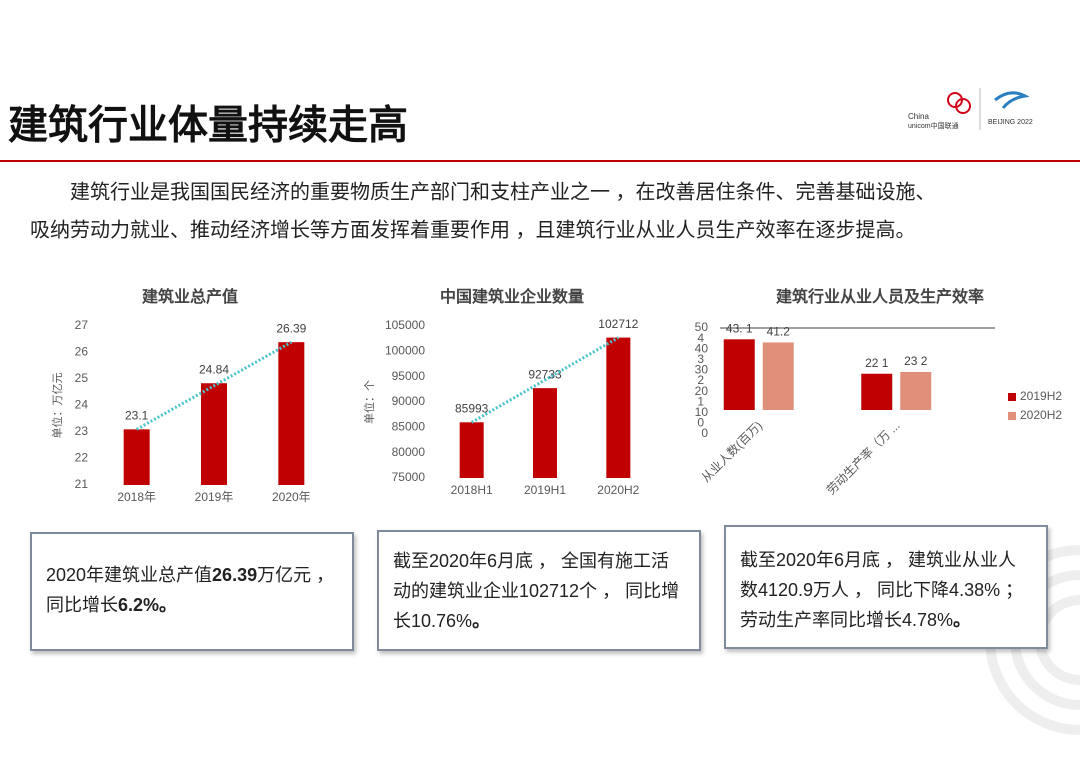 Image resolution: width=1080 pixels, height=763 pixels. I want to click on logo-name: unicom中国联通, so click(933, 125).